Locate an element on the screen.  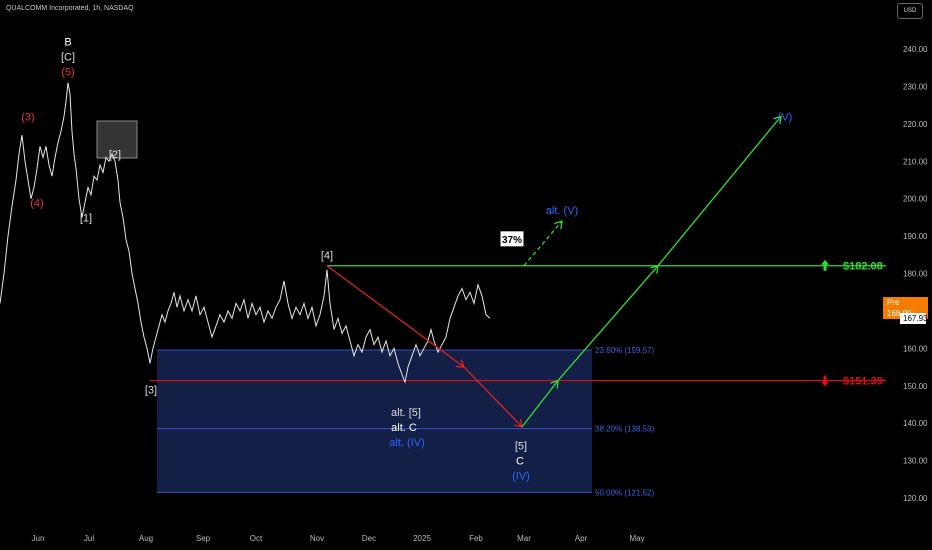
y-tick-label: 120.00 is located at coordinates (915, 498).